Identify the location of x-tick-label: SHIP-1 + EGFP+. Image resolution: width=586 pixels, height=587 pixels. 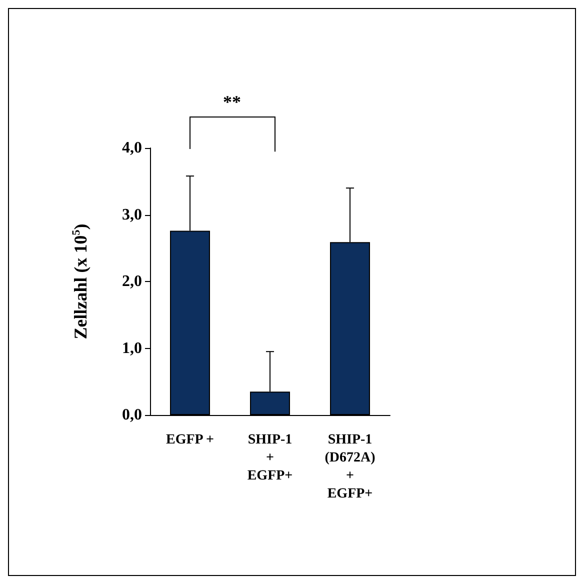
(270, 458).